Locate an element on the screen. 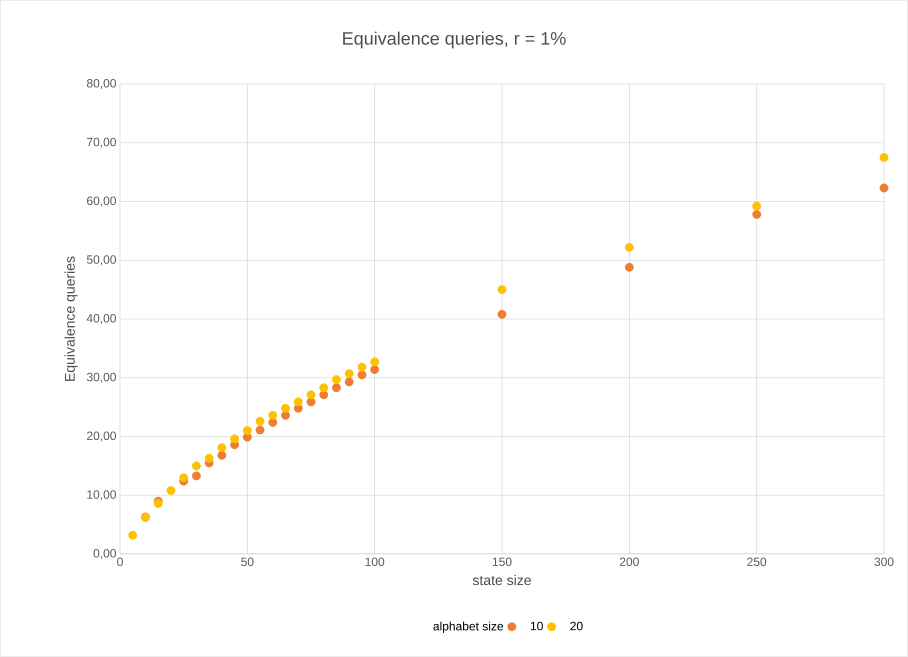 This screenshot has height=657, width=908. y-tick-label: 40,00 is located at coordinates (101, 319).